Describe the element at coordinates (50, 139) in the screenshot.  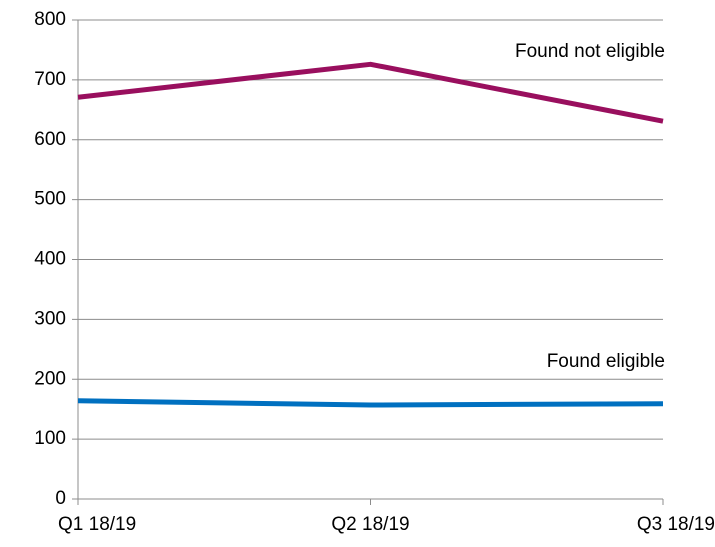
I see `y-tick-label: 600` at that location.